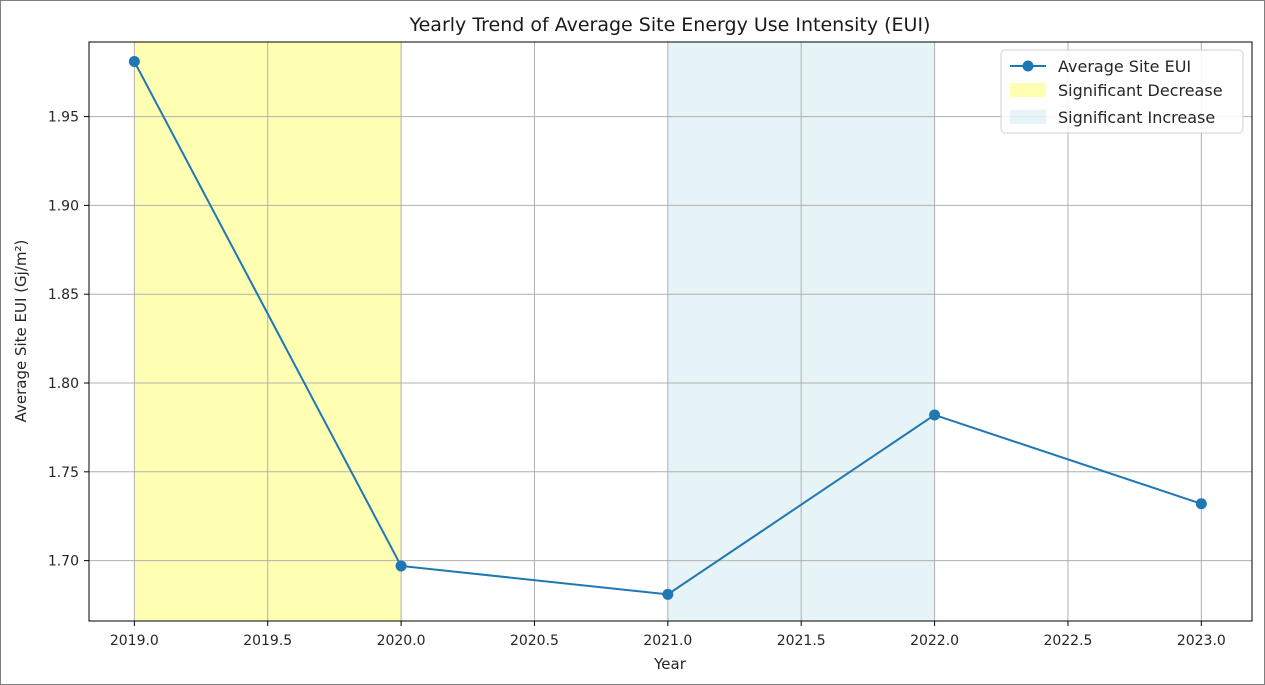 The image size is (1265, 685). I want to click on legend-box, so click(1122, 91).